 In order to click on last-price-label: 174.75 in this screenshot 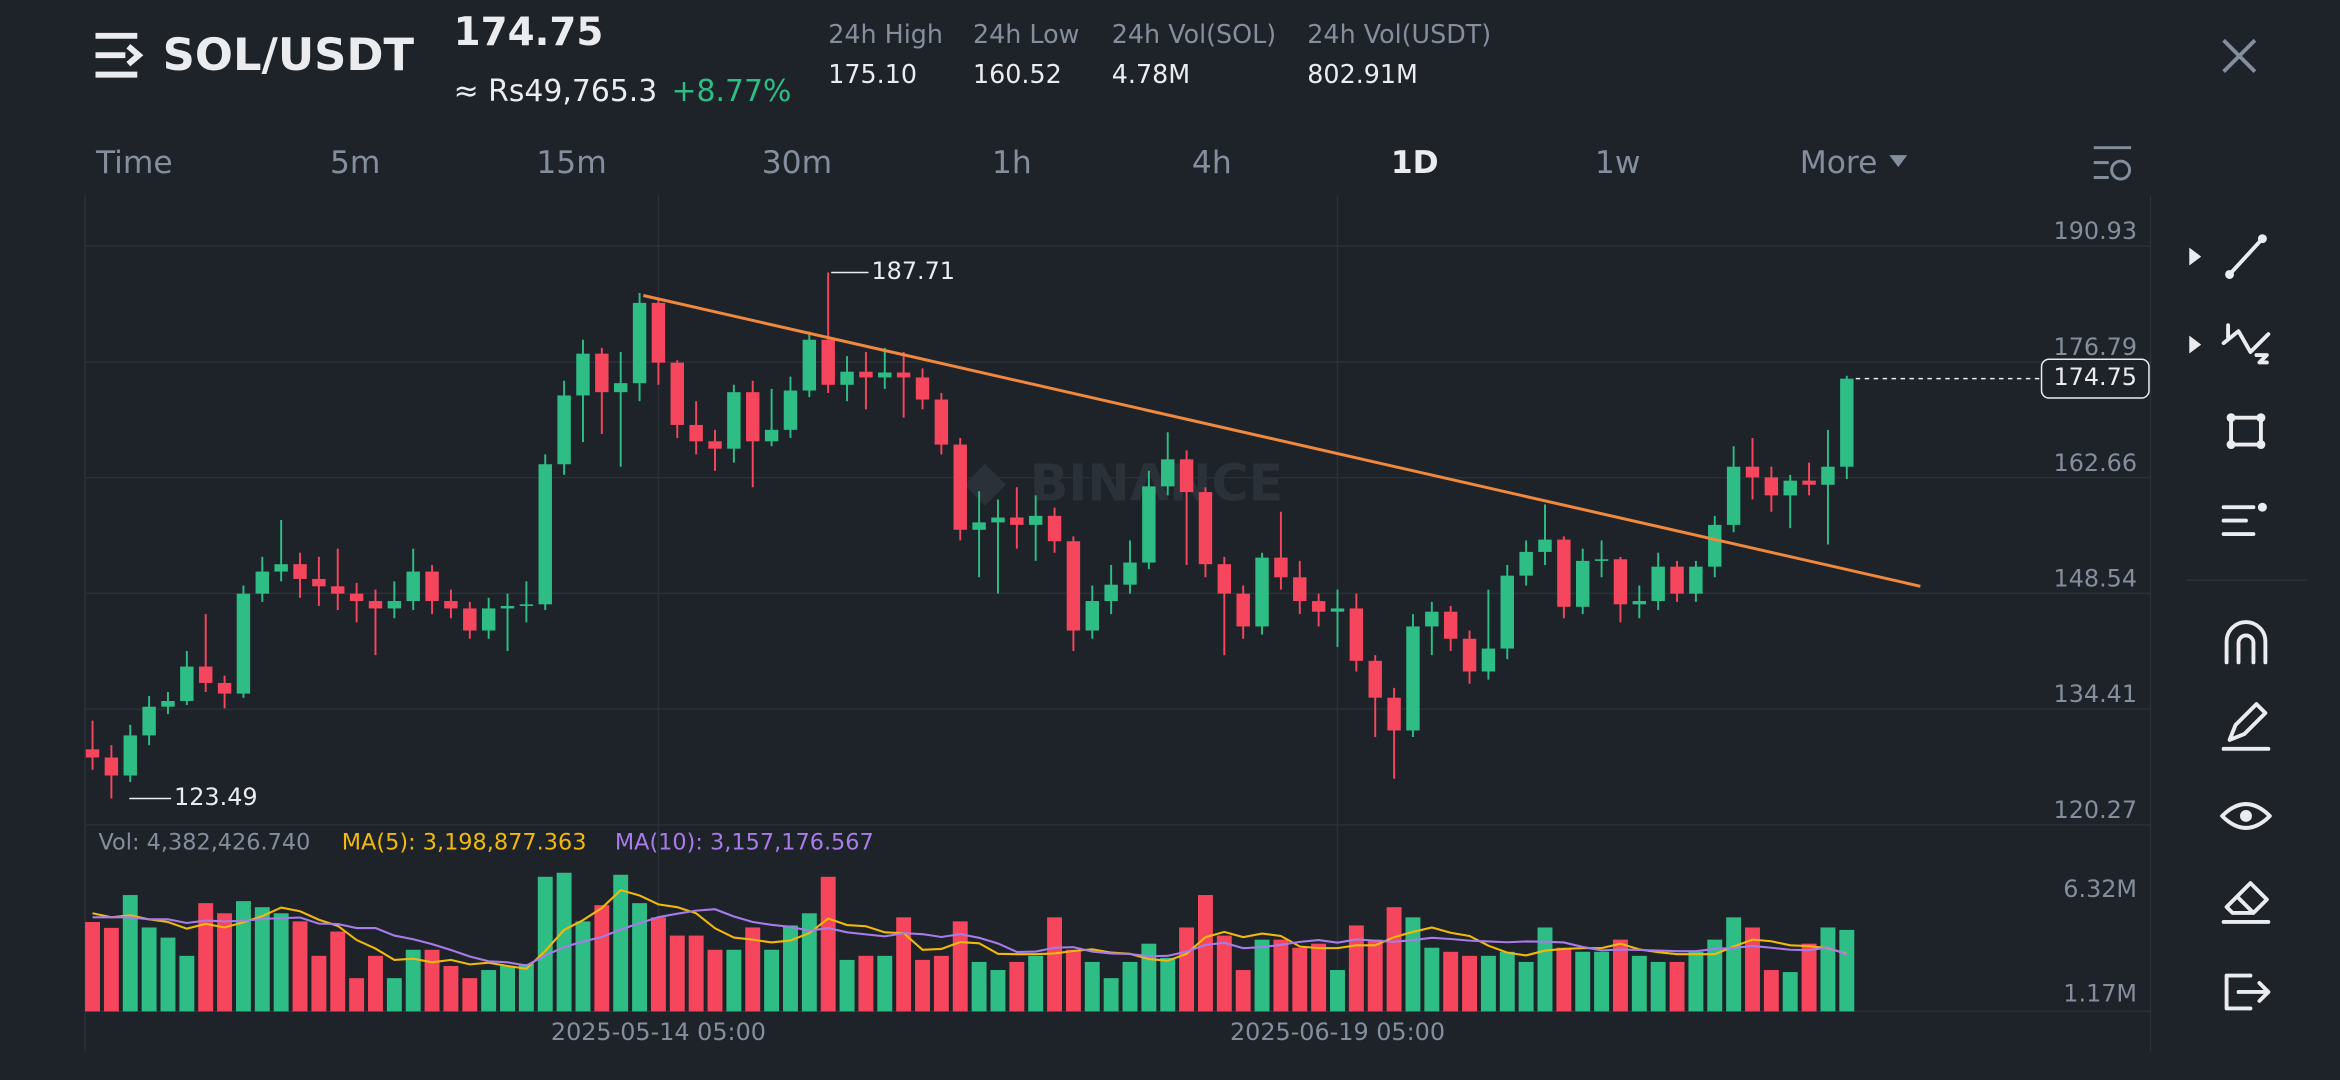, I will do `click(2095, 377)`.